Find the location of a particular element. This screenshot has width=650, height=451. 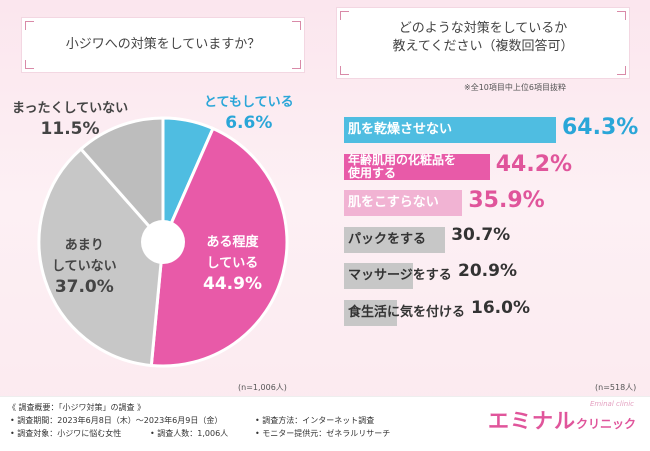

pie-label-none-pct: 11.5% is located at coordinates (70, 129).